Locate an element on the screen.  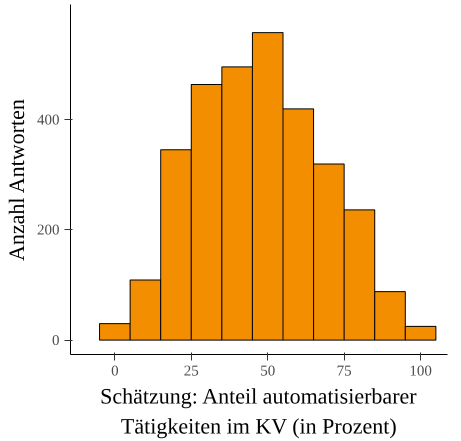
x-tick-label: 50 is located at coordinates (268, 372).